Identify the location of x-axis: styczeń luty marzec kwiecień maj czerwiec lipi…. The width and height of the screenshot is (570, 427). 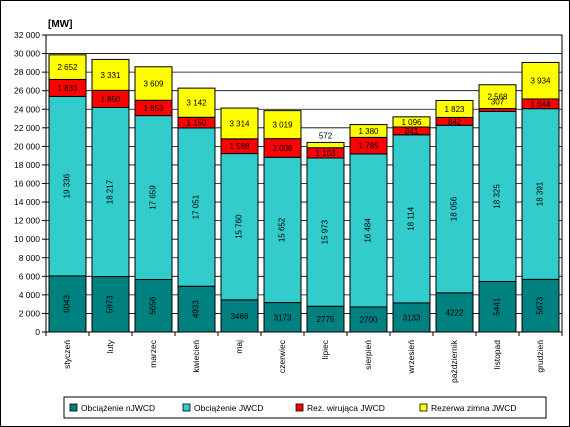
(304, 357).